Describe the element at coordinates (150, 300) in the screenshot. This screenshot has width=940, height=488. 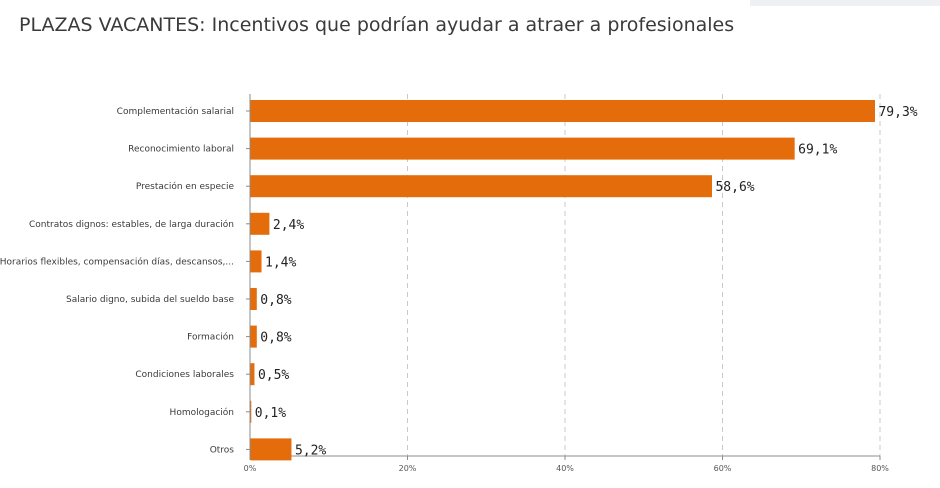
I see `category-label: Salario digno, subida del sueldo base` at that location.